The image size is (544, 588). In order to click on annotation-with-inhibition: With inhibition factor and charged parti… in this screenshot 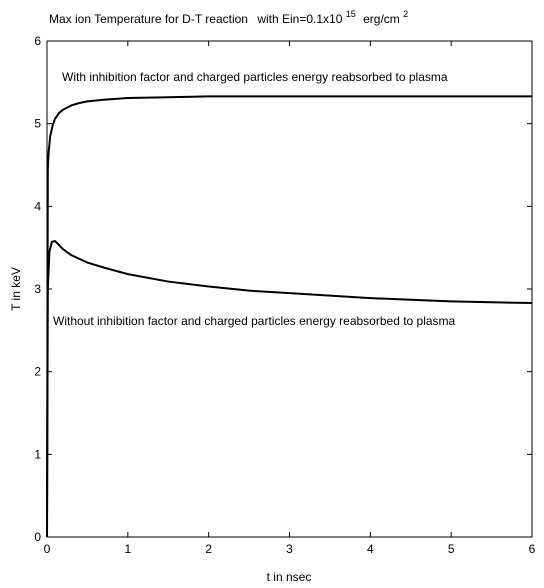, I will do `click(255, 77)`.